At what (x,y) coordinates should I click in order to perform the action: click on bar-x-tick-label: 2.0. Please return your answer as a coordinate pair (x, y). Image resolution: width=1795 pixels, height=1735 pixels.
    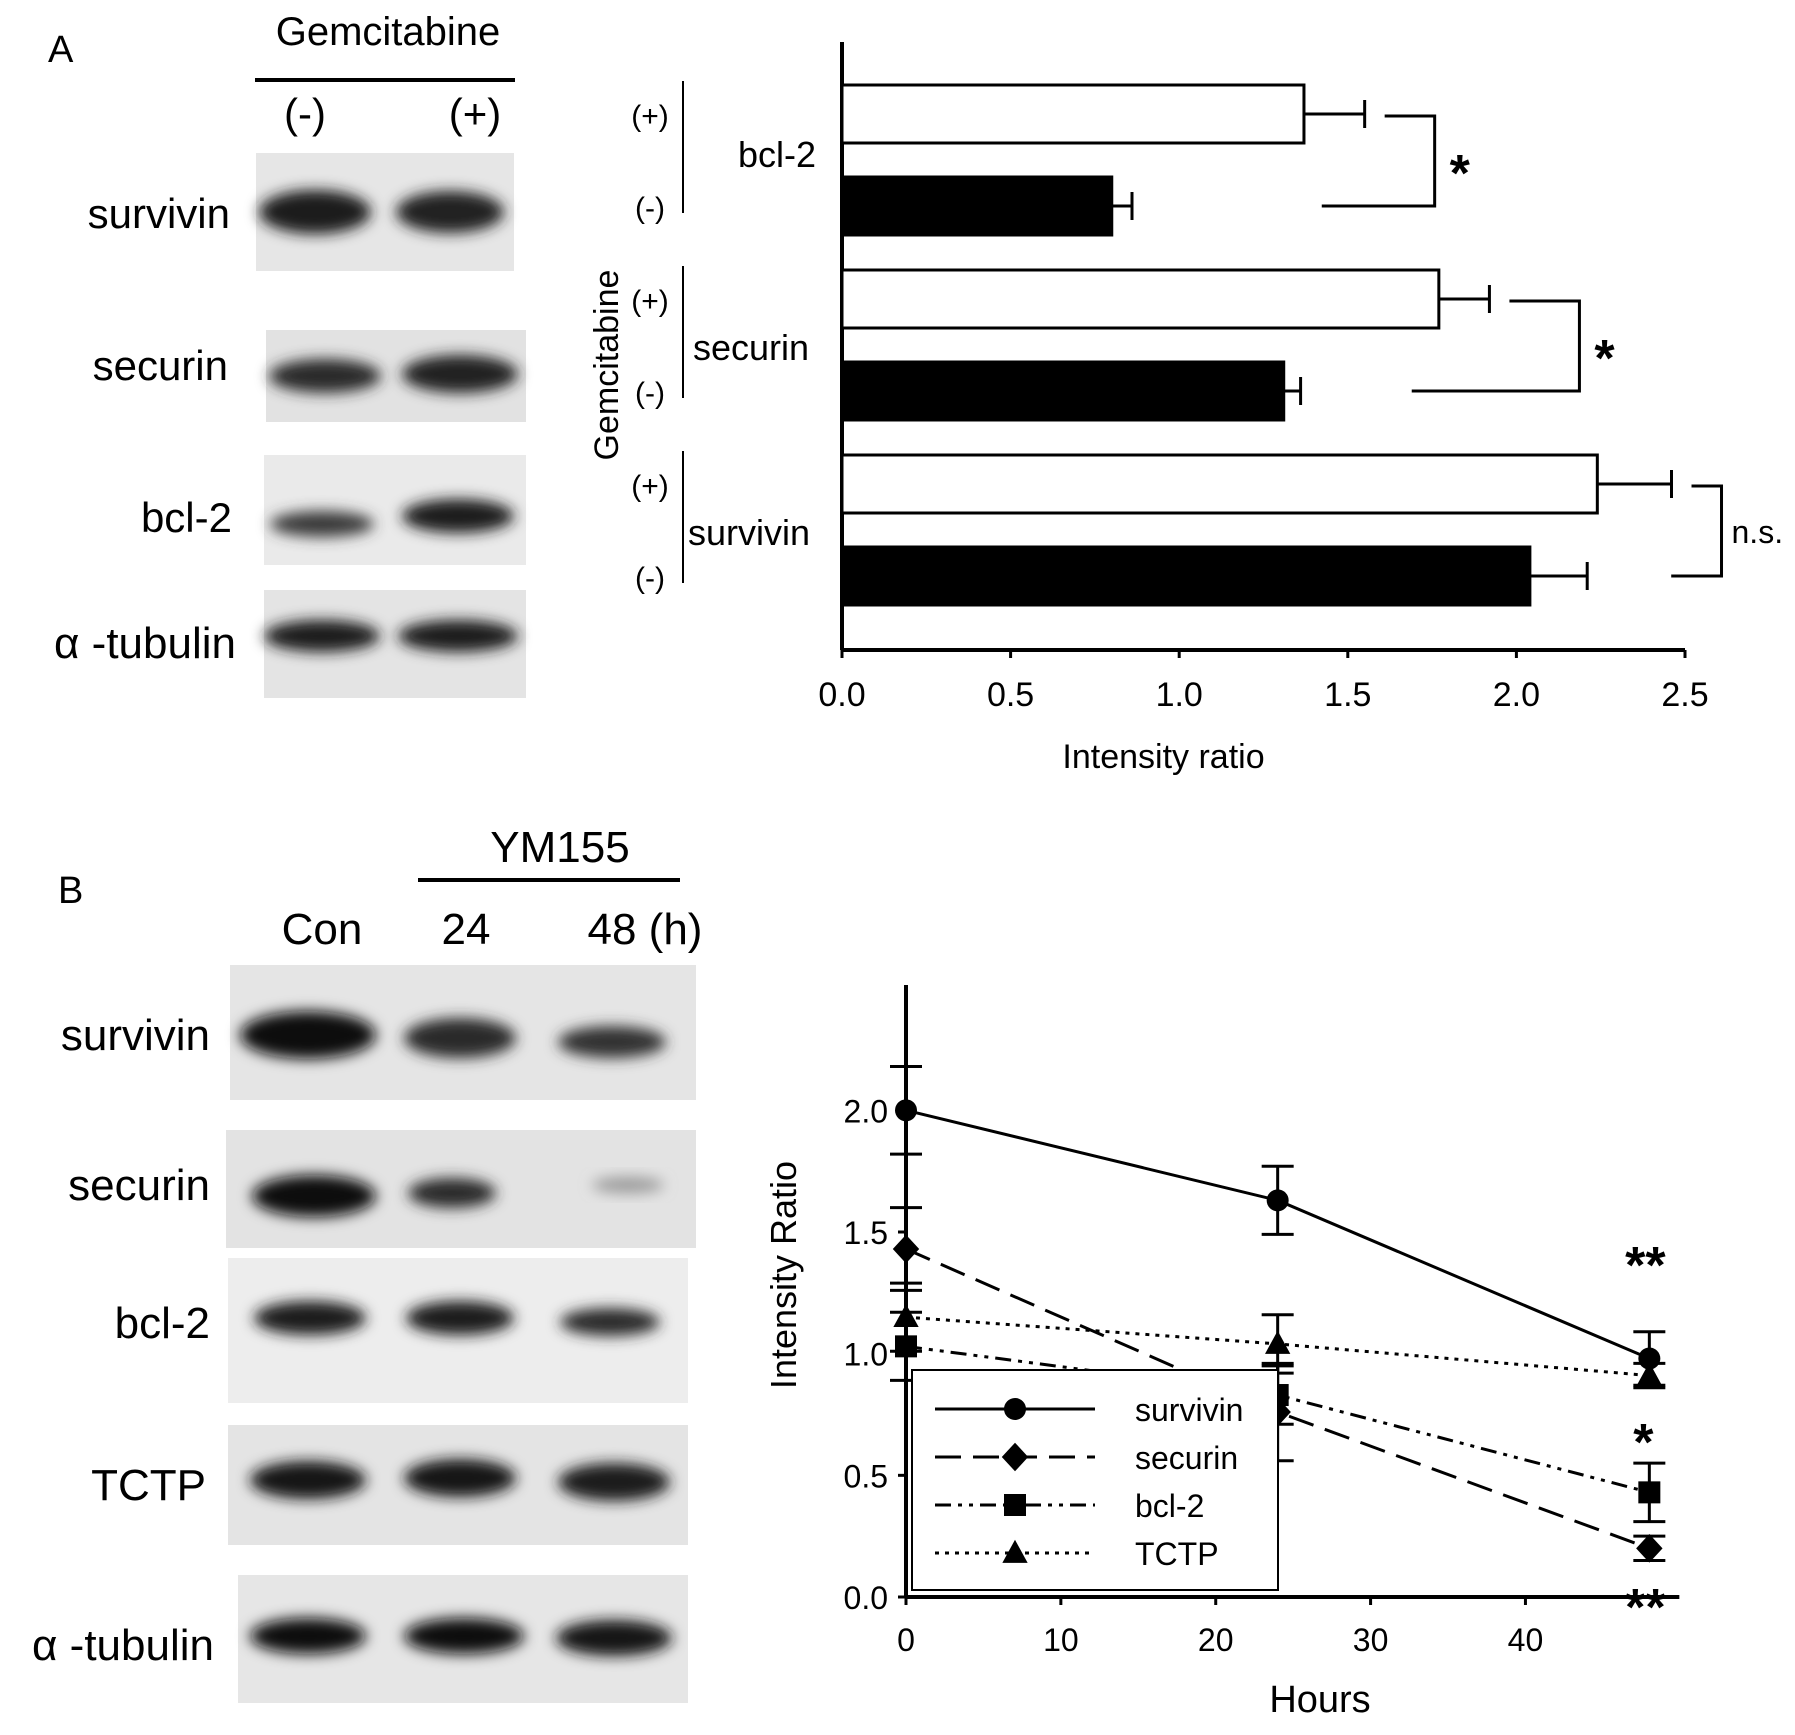
    Looking at the image, I should click on (1516, 695).